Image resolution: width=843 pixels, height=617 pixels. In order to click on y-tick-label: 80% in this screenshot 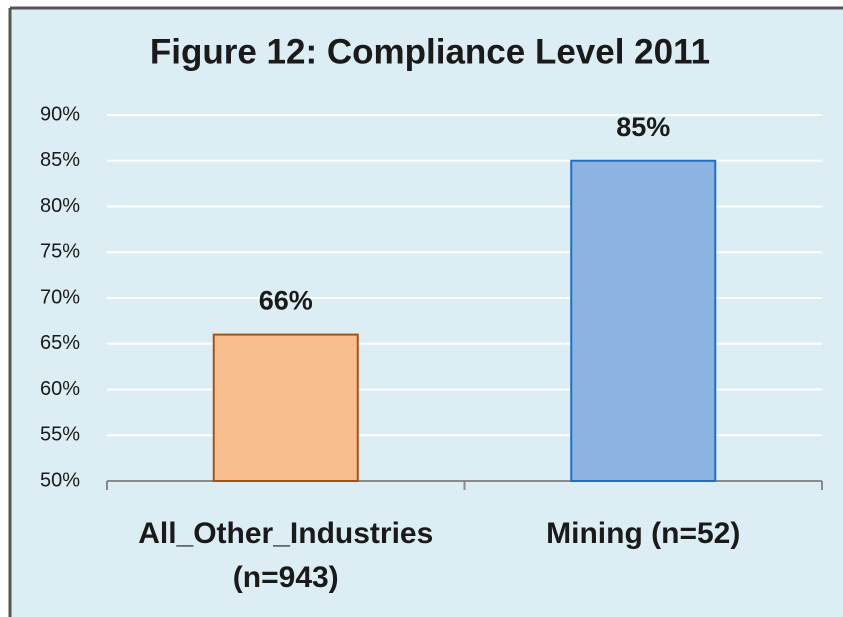, I will do `click(60, 206)`.